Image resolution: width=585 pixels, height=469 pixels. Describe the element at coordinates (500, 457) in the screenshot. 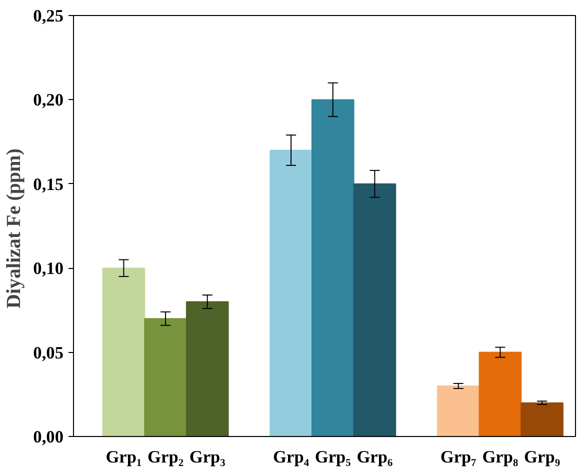

I see `x-tick-label: Grp₈` at that location.